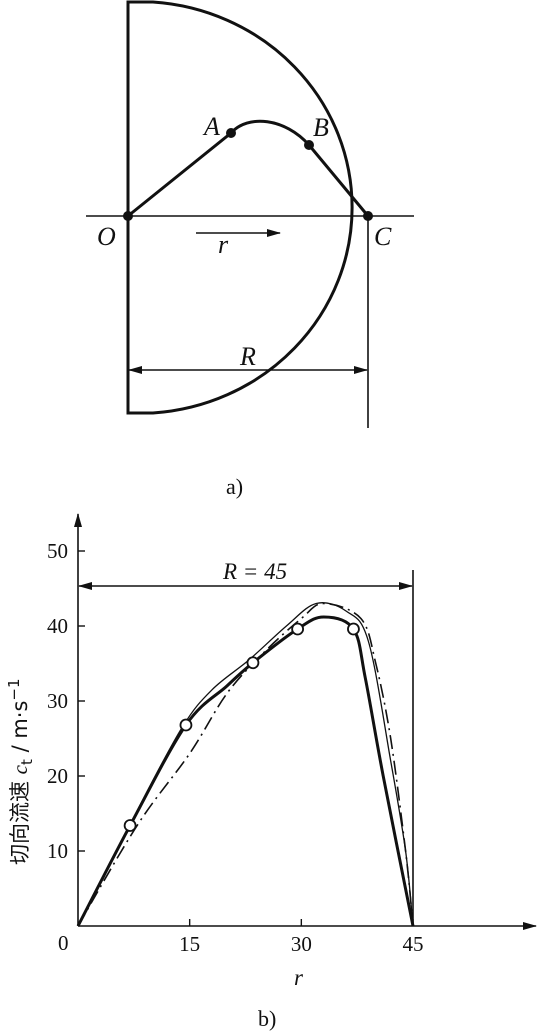 Image resolution: width=537 pixels, height=1032 pixels. Describe the element at coordinates (299, 977) in the screenshot. I see `x-axis-label: r` at that location.